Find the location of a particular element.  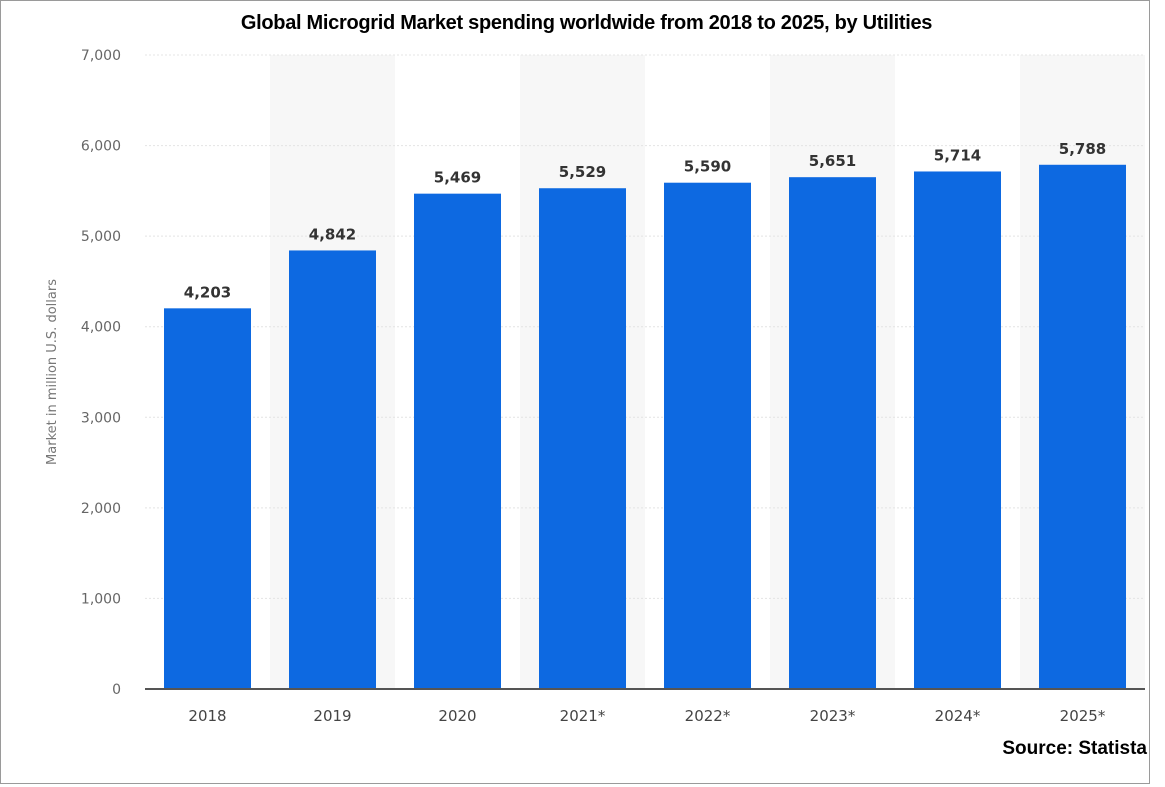

x-tick-label: 2021* is located at coordinates (583, 716).